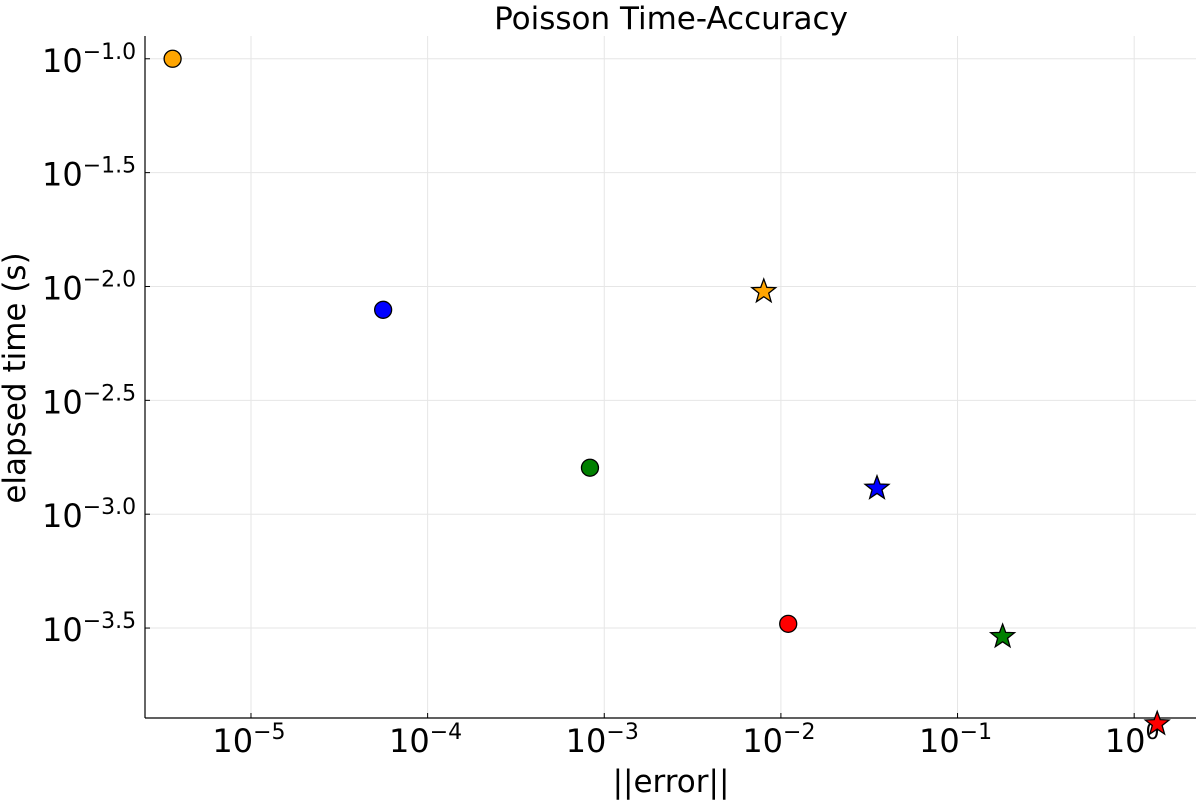  I want to click on y-axis-label: elapsed time (s), so click(16, 377).